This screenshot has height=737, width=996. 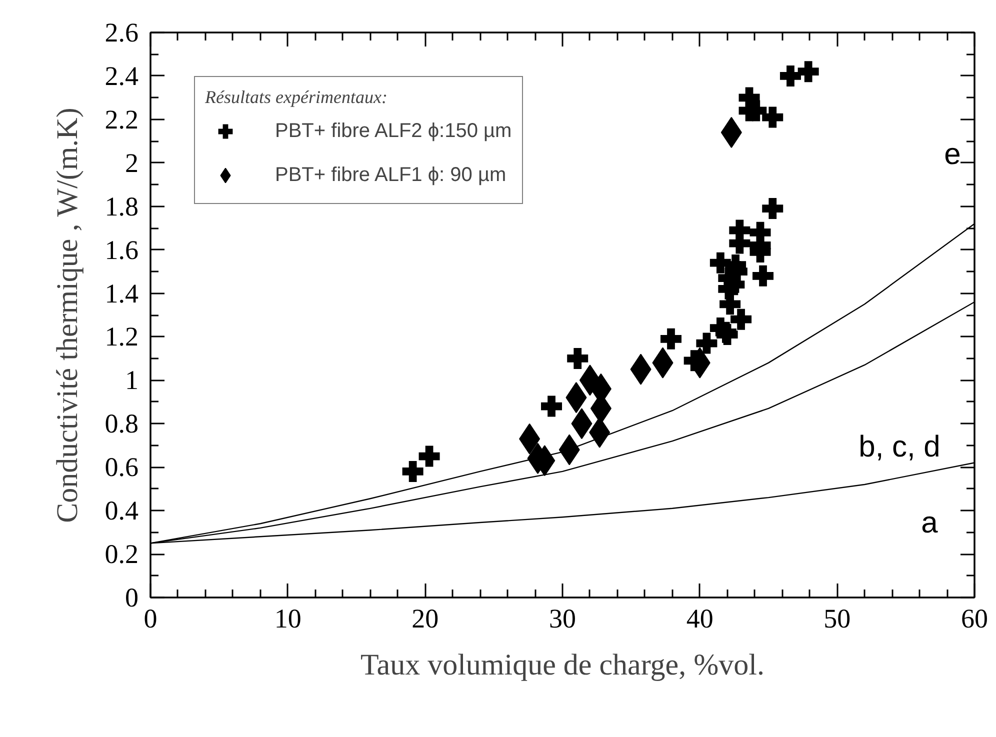 What do you see at coordinates (700, 619) in the screenshot?
I see `x-tick-label: 40` at bounding box center [700, 619].